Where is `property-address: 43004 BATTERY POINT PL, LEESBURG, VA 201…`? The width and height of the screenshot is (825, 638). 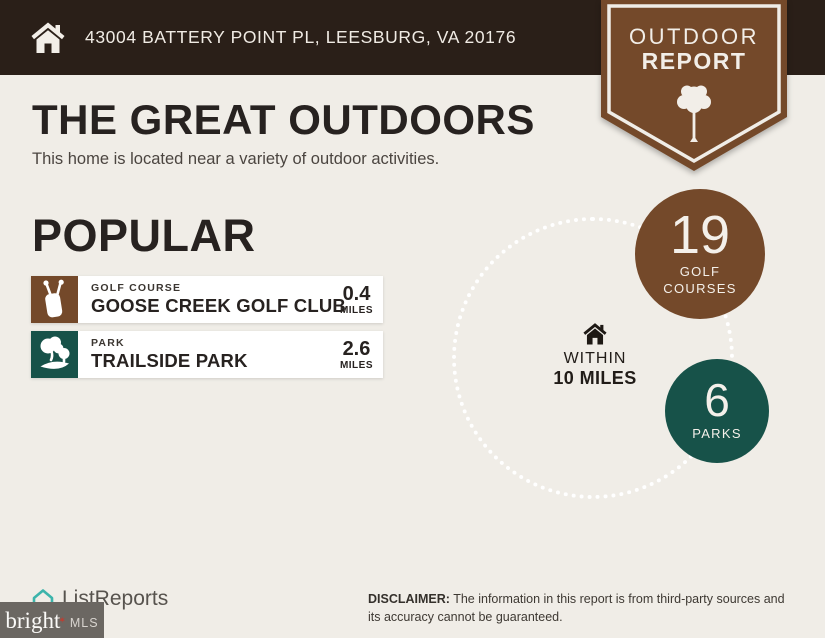
property-address: 43004 BATTERY POINT PL, LEESBURG, VA 201… is located at coordinates (301, 37).